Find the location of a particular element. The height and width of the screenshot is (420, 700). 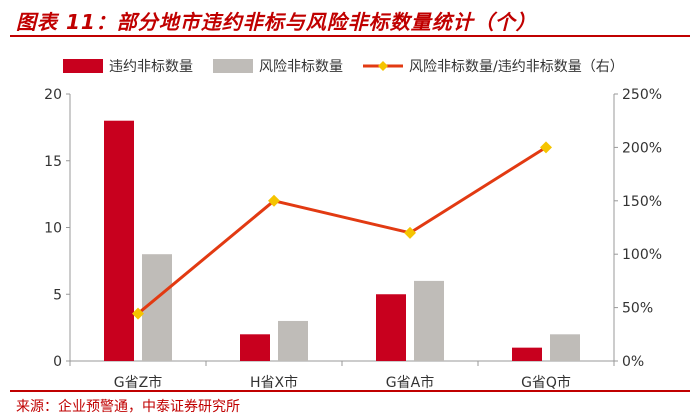

x-axis-category-label: G省Q市 is located at coordinates (546, 382).